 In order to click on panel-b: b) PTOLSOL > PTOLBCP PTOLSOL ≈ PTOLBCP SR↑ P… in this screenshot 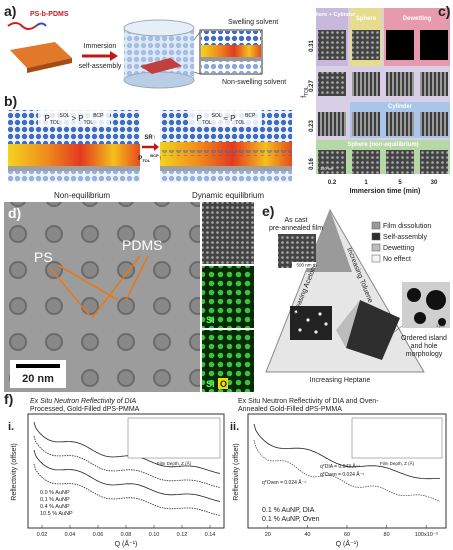, I will do `click(148, 137)`.